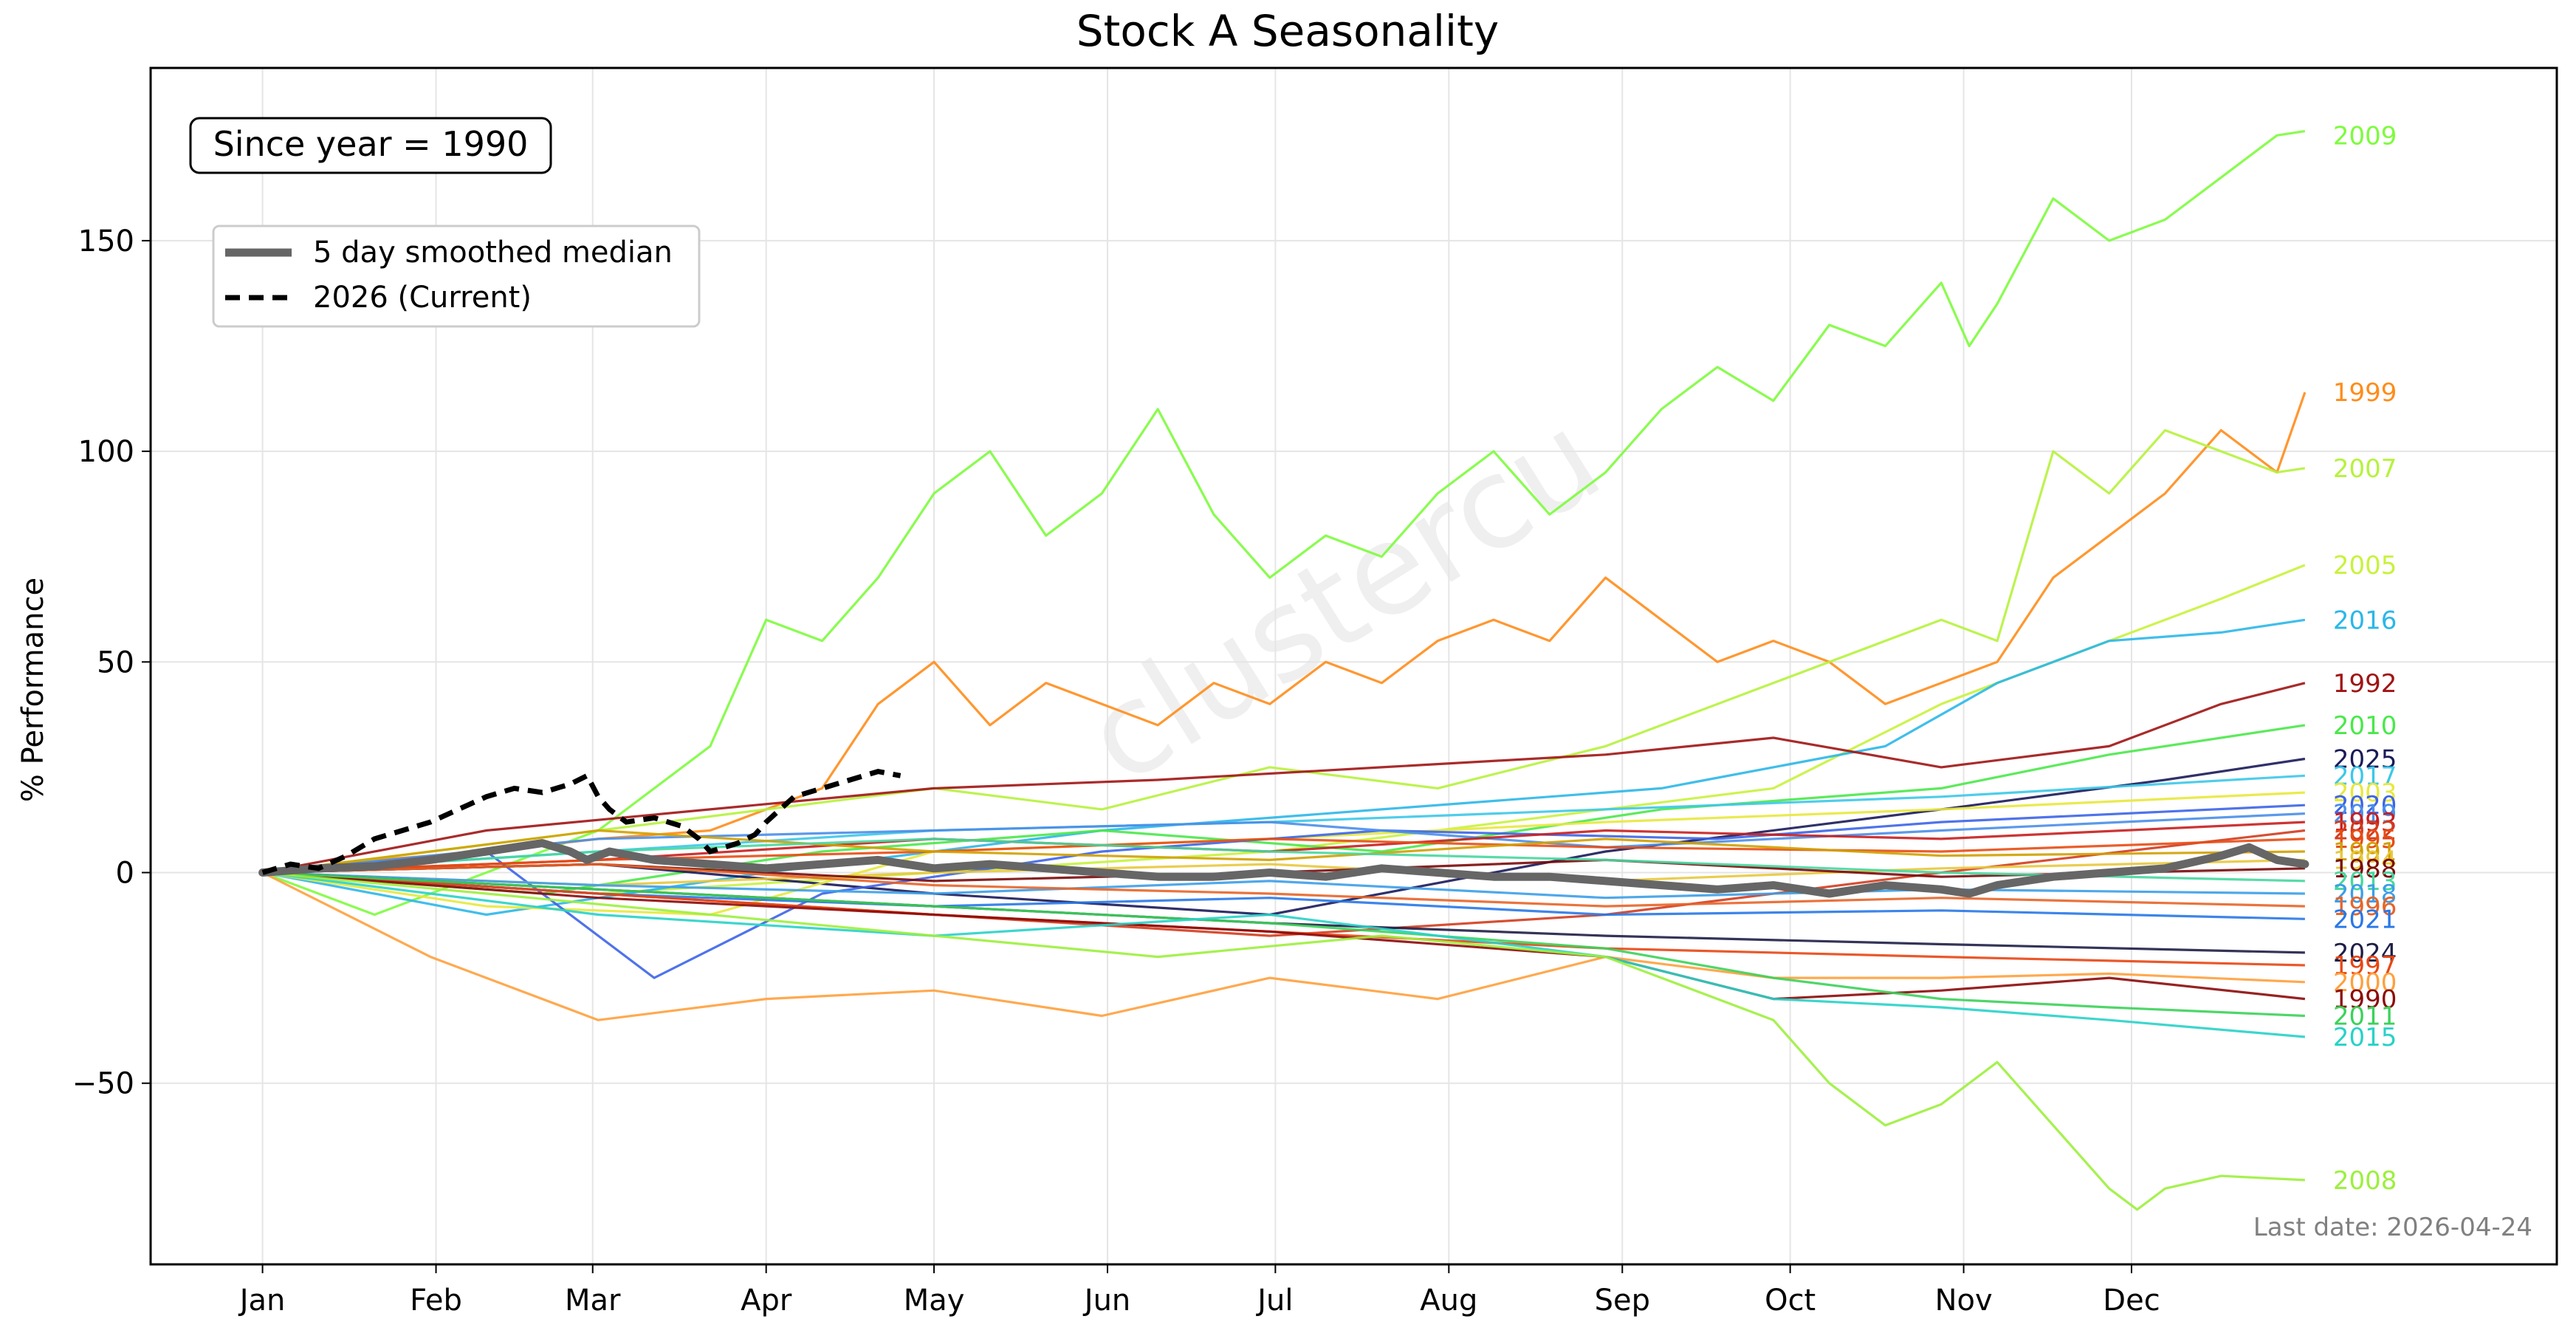 The width and height of the screenshot is (2576, 1336). I want to click on x-tick-label: Aug, so click(1448, 1301).